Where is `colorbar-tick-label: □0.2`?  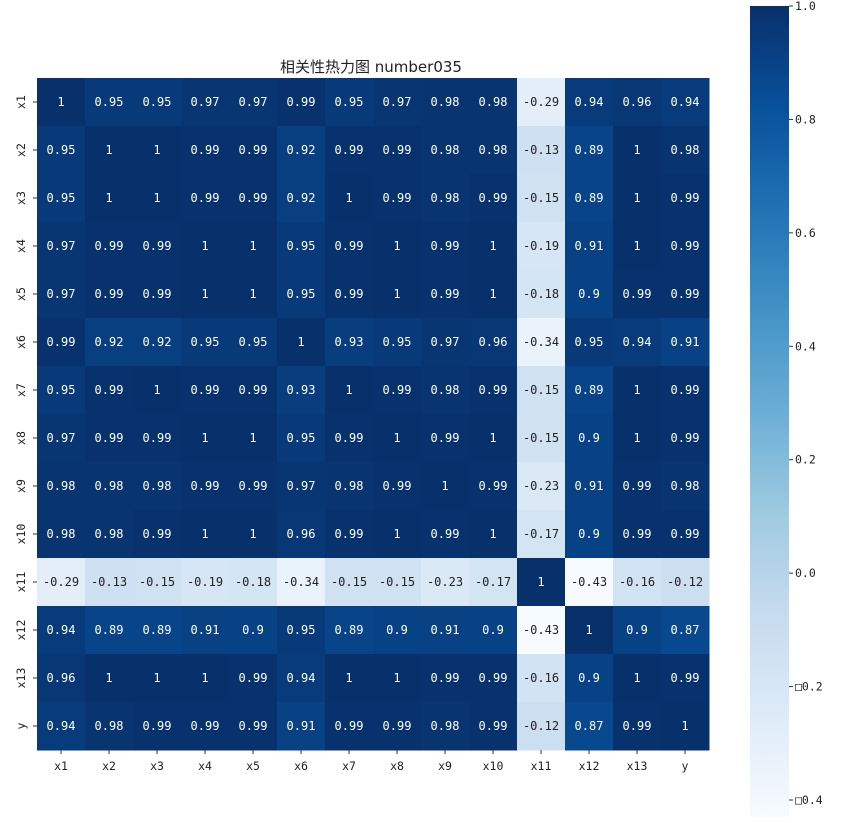
colorbar-tick-label: □0.2 is located at coordinates (809, 687).